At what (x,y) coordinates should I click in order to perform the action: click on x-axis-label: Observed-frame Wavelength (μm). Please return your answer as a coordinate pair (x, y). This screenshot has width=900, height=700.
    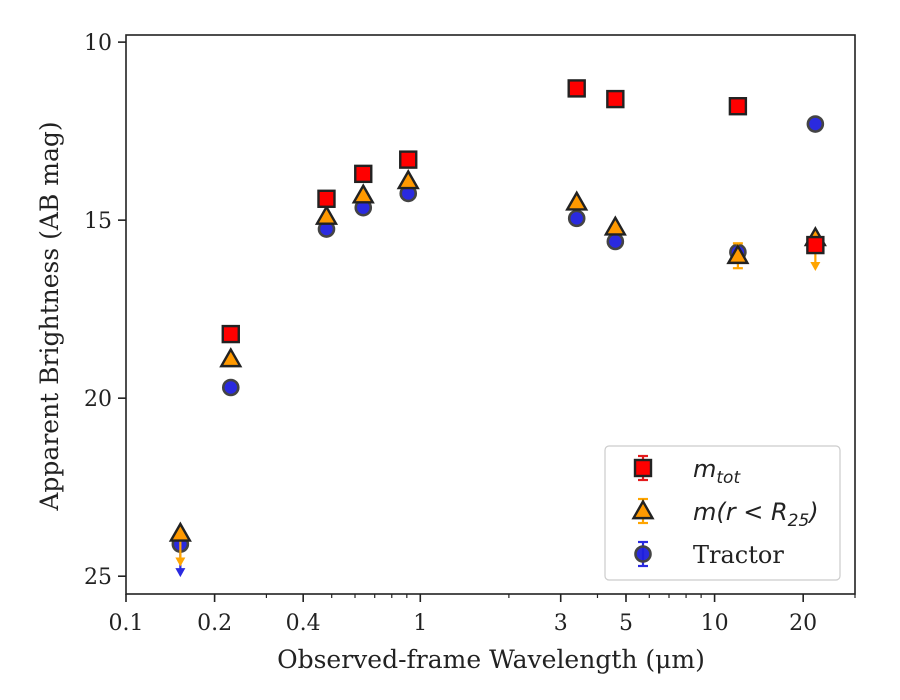
    Looking at the image, I should click on (491, 659).